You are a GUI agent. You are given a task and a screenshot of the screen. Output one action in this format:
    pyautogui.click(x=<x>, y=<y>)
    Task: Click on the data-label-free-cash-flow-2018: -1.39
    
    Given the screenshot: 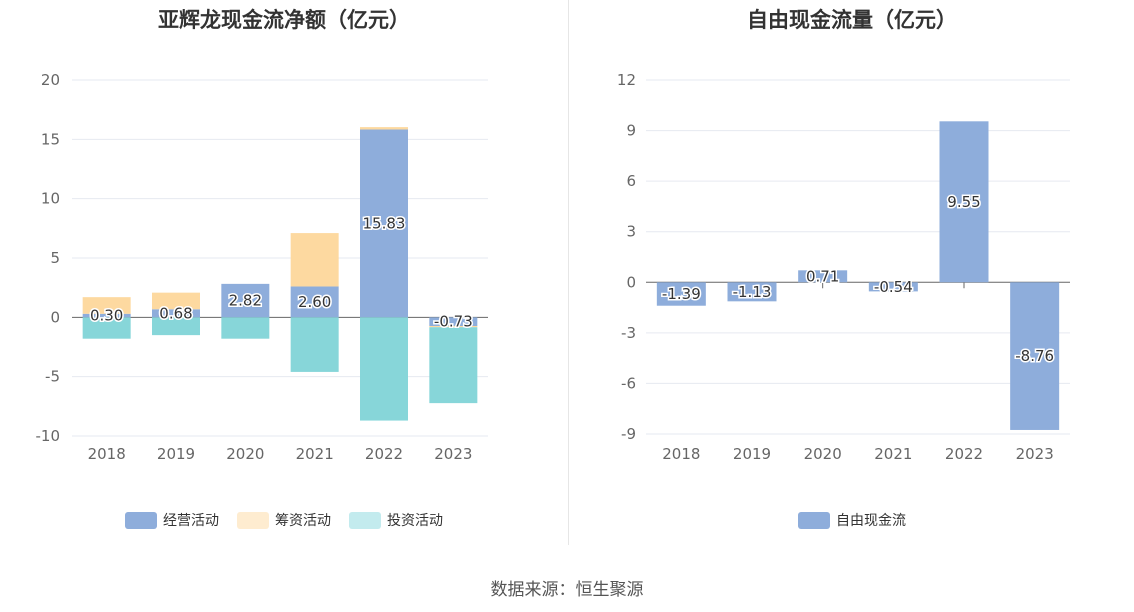 What is the action you would take?
    pyautogui.click(x=681, y=294)
    